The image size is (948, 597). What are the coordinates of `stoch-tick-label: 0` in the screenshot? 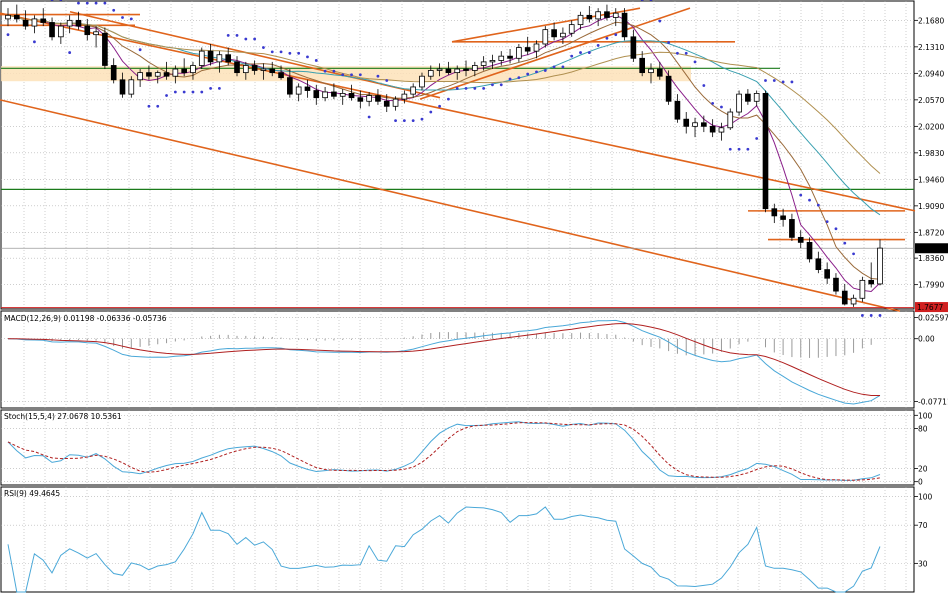 It's located at (920, 482).